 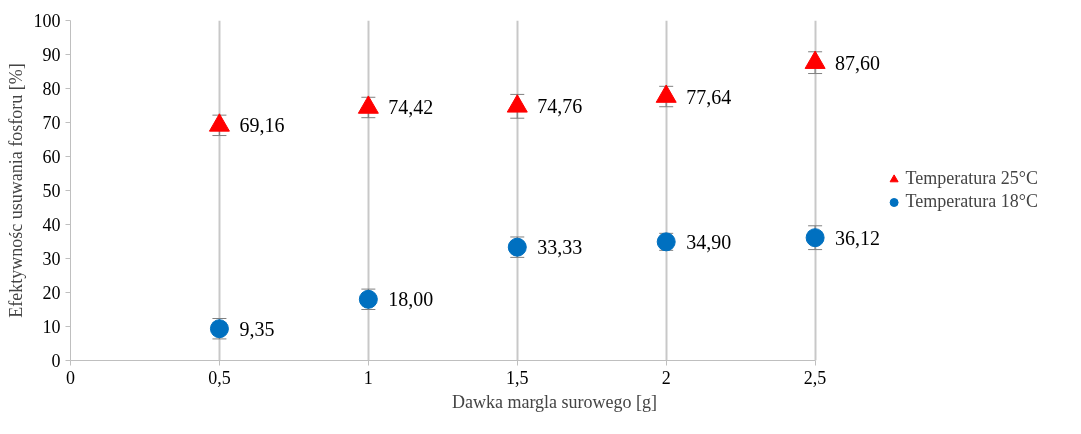 What do you see at coordinates (51, 259) in the screenshot?
I see `y-tick-label: 30` at bounding box center [51, 259].